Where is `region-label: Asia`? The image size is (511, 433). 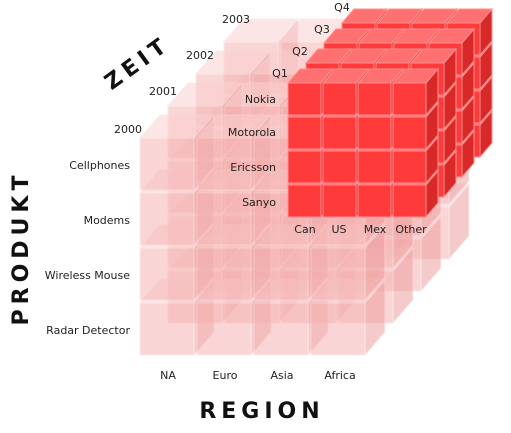 region-label: Asia is located at coordinates (281, 375).